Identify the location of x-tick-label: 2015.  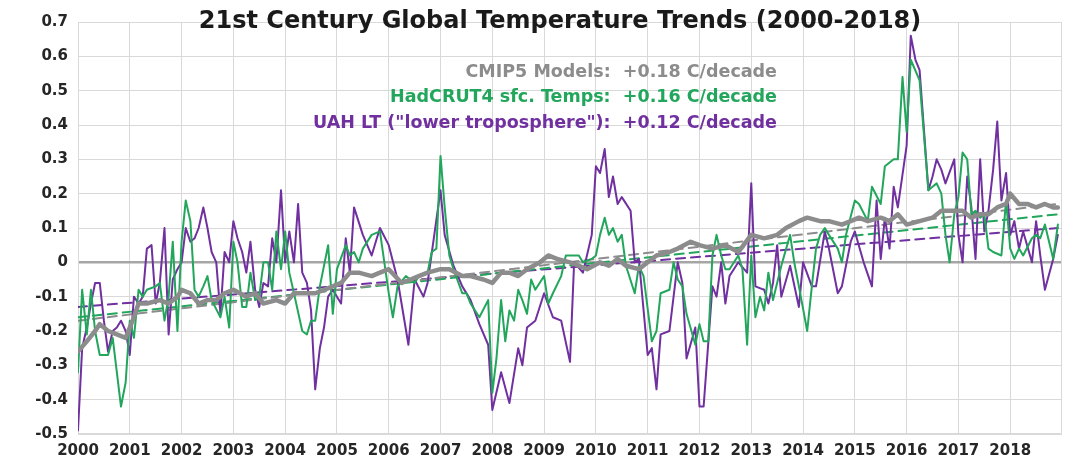
(854, 449).